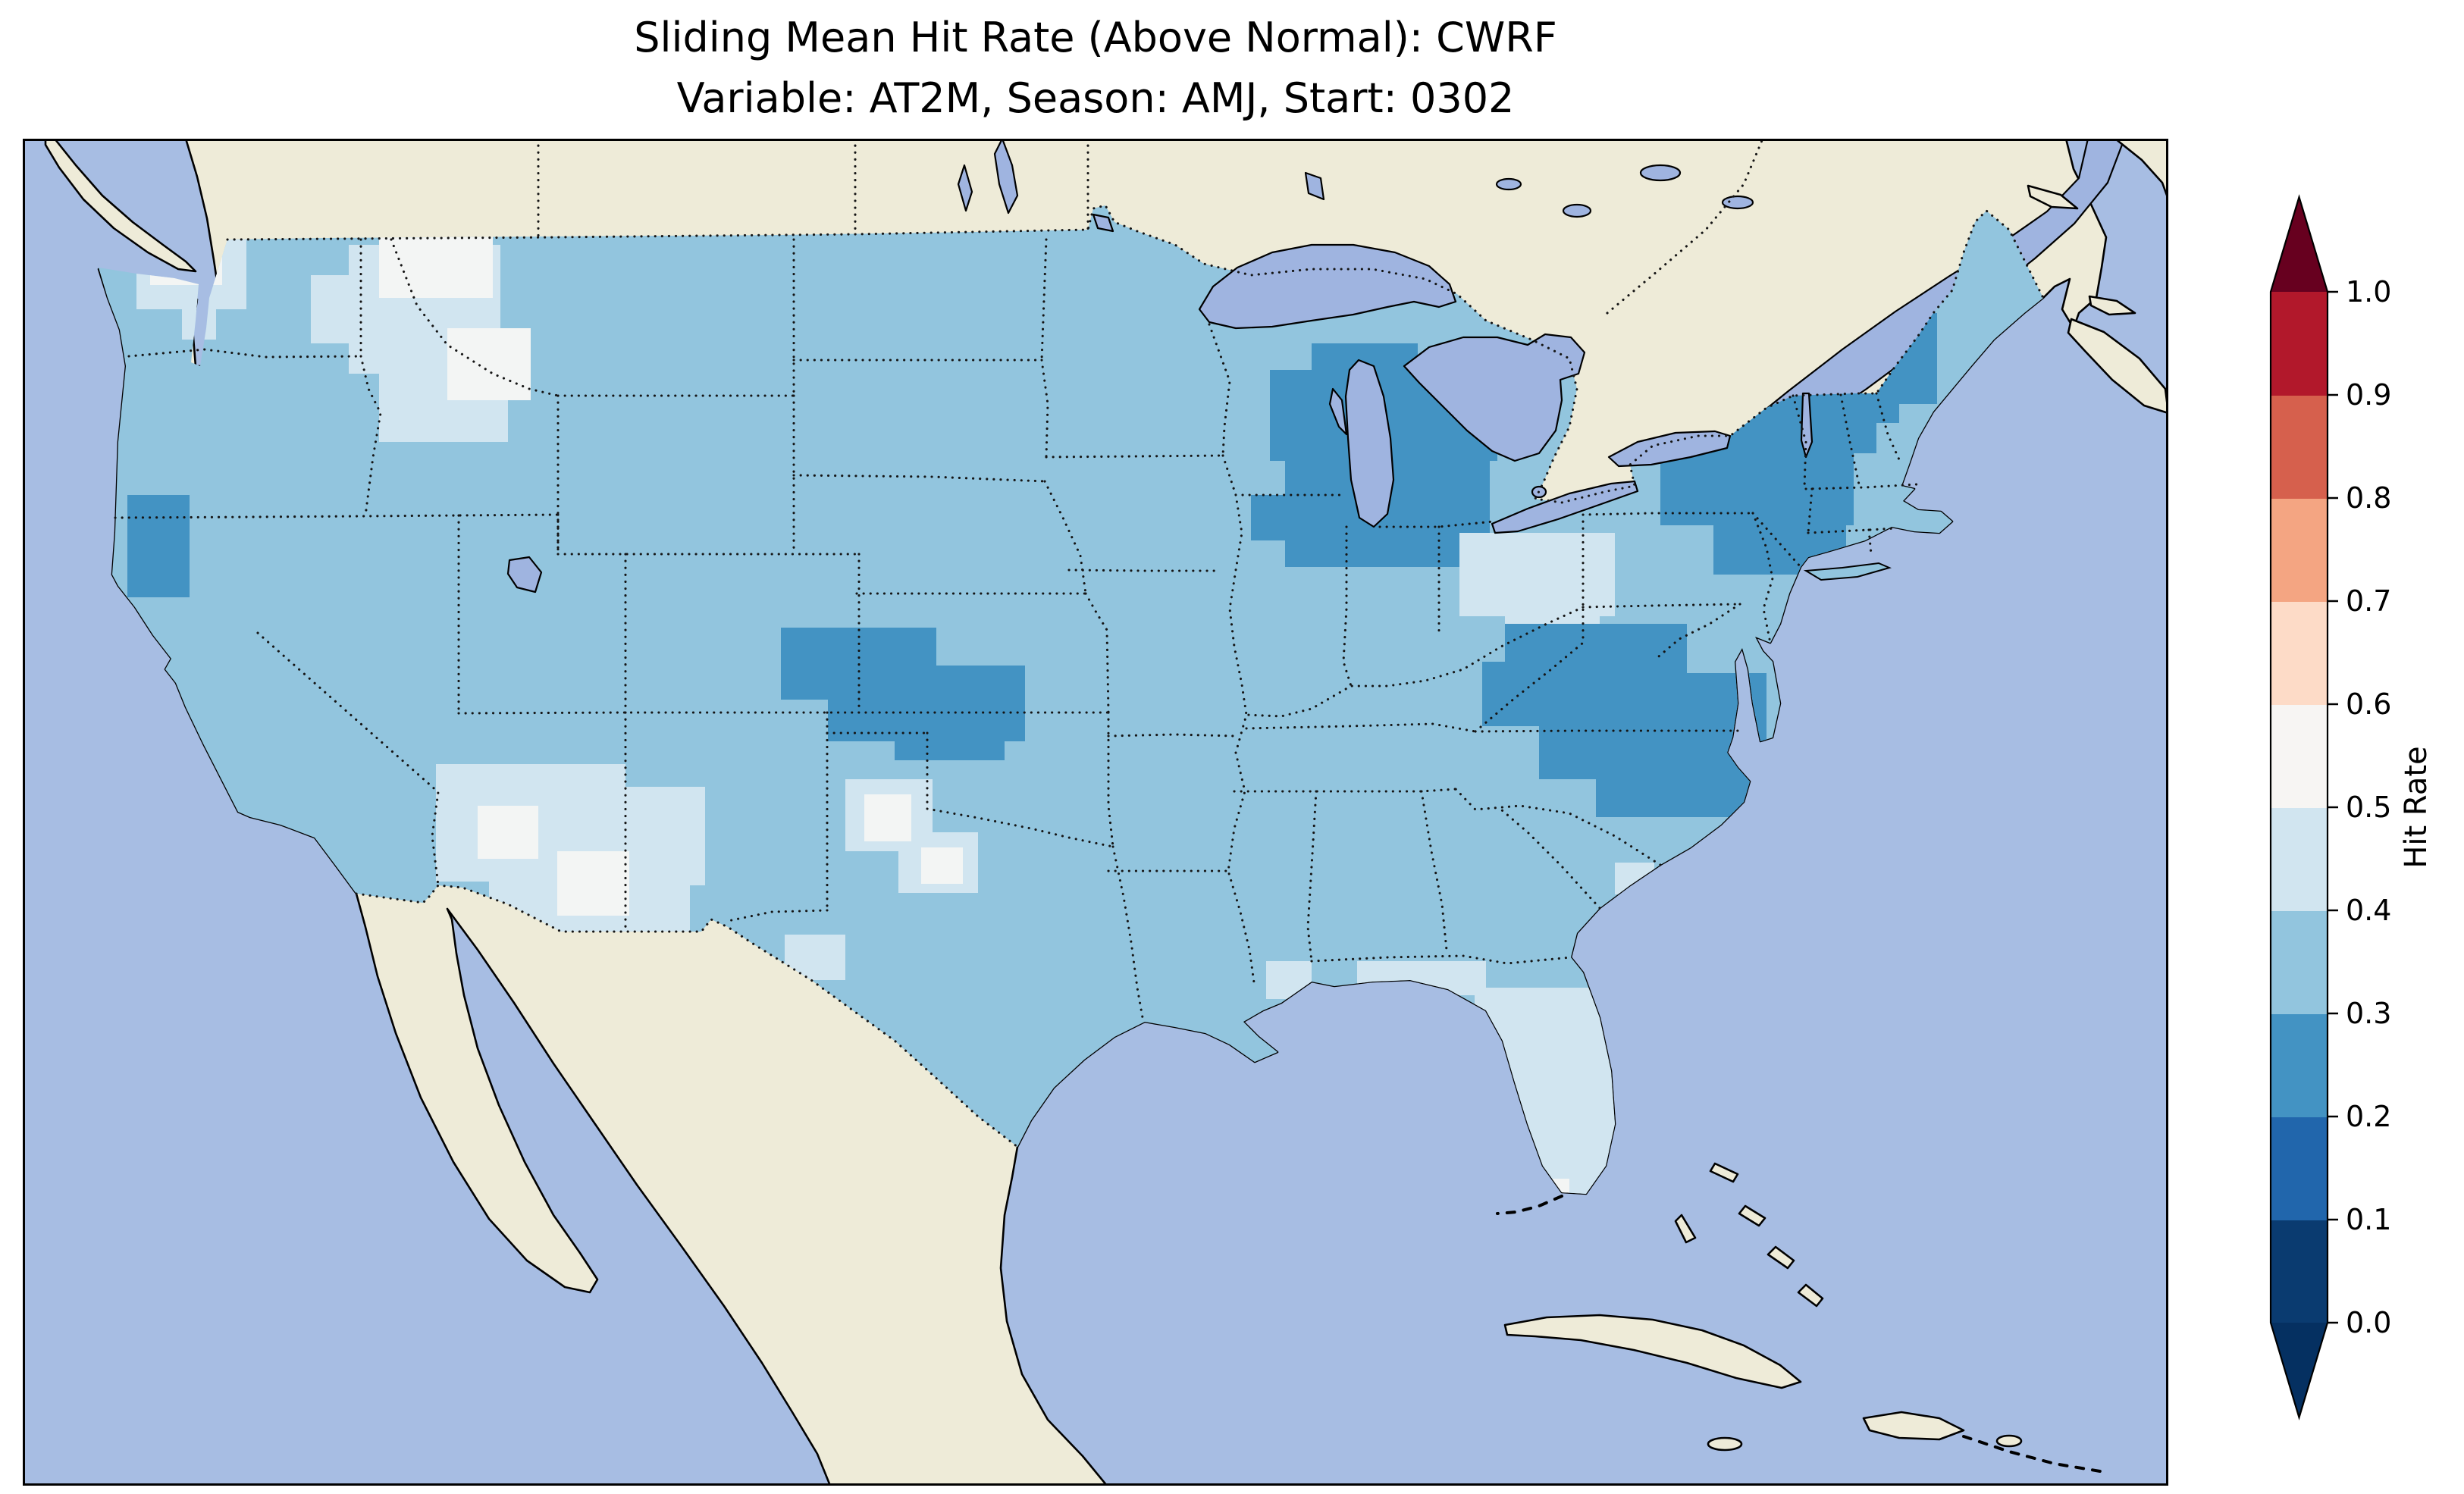 Image resolution: width=2464 pixels, height=1494 pixels. Describe the element at coordinates (1136, 354) in the screenshot. I see `canada-us-border` at that location.